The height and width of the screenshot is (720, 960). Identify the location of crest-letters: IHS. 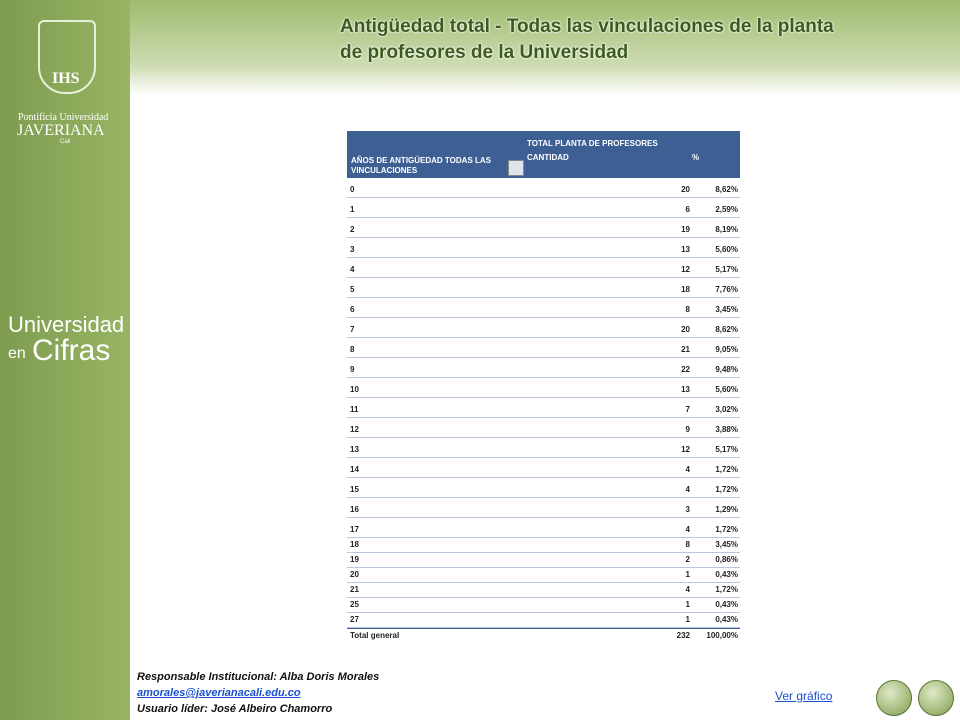
(66, 78).